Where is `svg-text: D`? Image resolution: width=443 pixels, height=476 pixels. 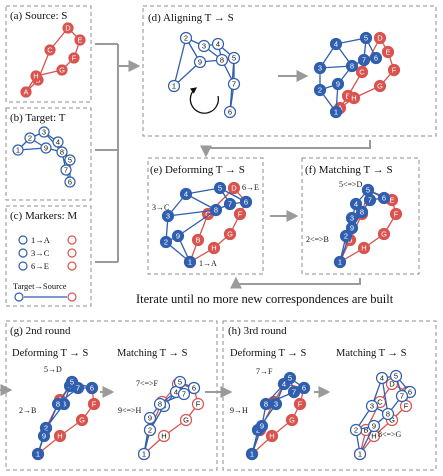
svg-text: D is located at coordinates (380, 38).